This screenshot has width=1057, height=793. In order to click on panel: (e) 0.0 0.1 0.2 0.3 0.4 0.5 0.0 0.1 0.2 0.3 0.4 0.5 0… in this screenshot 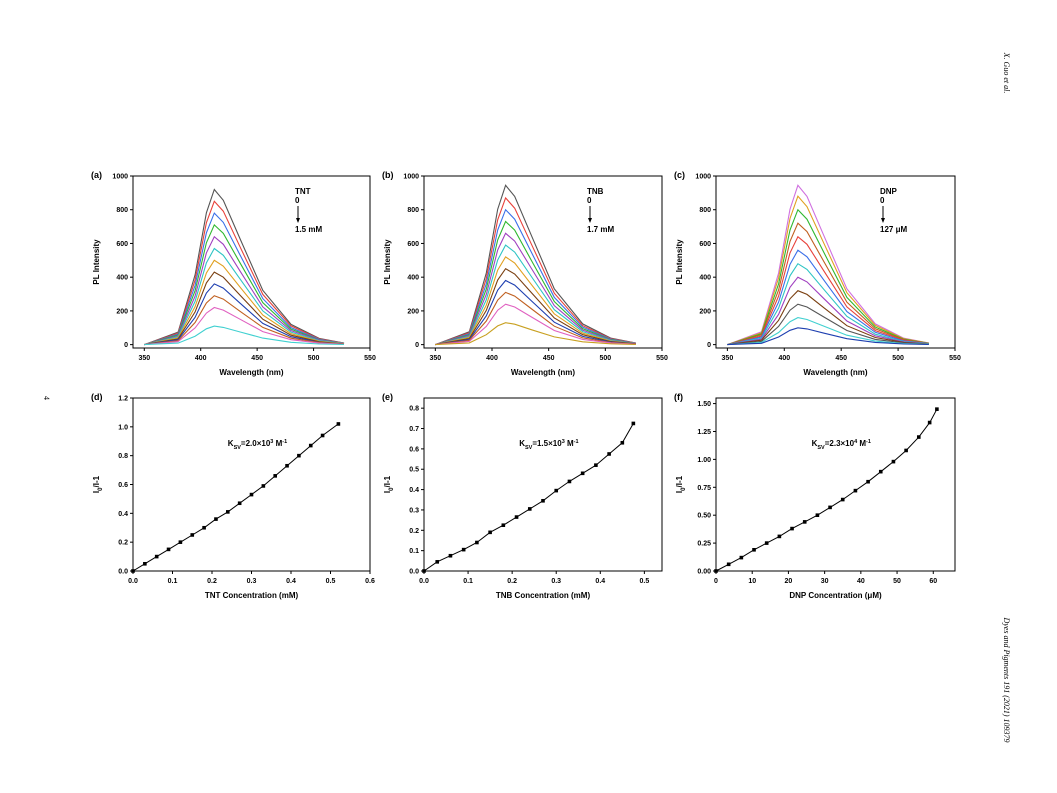, I will do `click(522, 496)`.